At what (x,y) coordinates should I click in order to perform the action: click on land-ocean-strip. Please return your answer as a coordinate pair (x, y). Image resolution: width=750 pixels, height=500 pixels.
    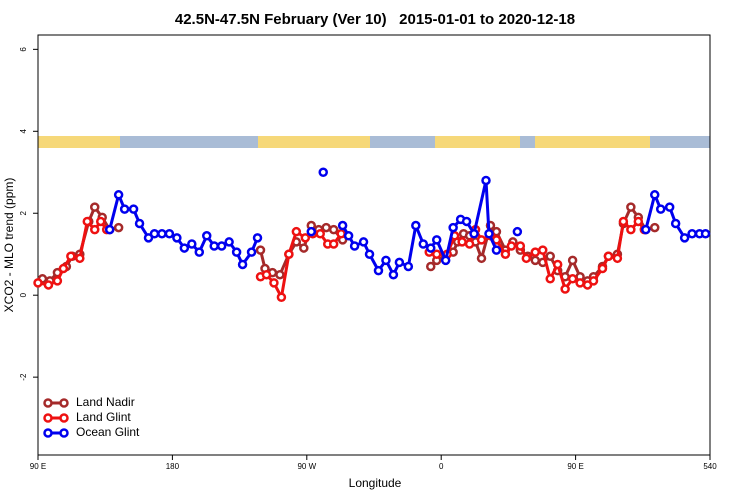
    Looking at the image, I should click on (374, 142).